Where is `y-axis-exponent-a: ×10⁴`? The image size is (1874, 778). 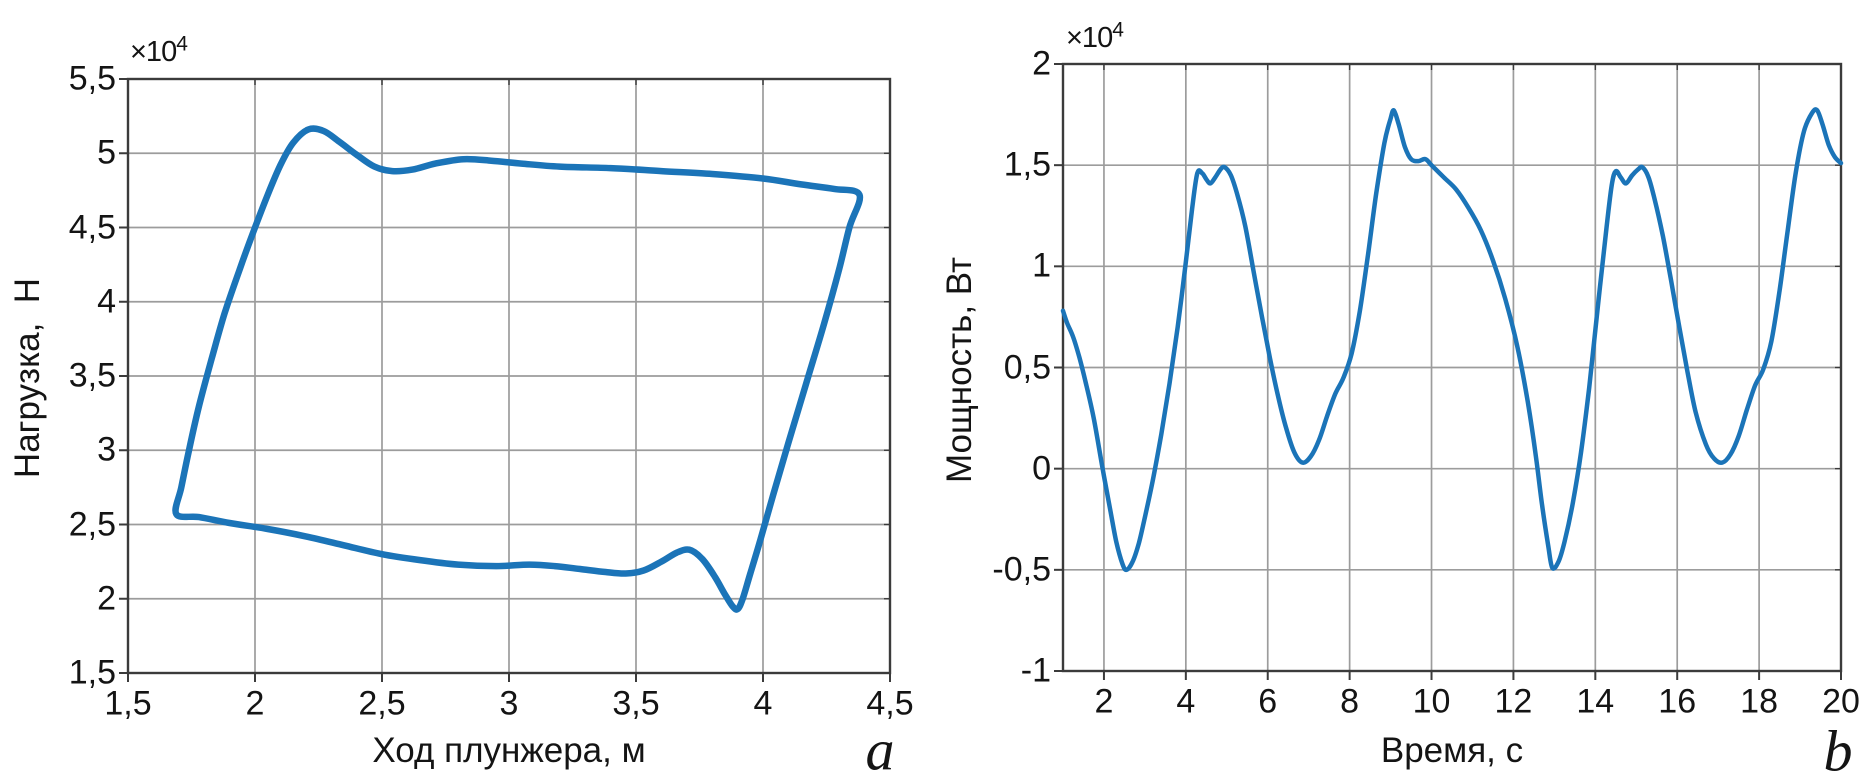 y-axis-exponent-a: ×10⁴ is located at coordinates (159, 51).